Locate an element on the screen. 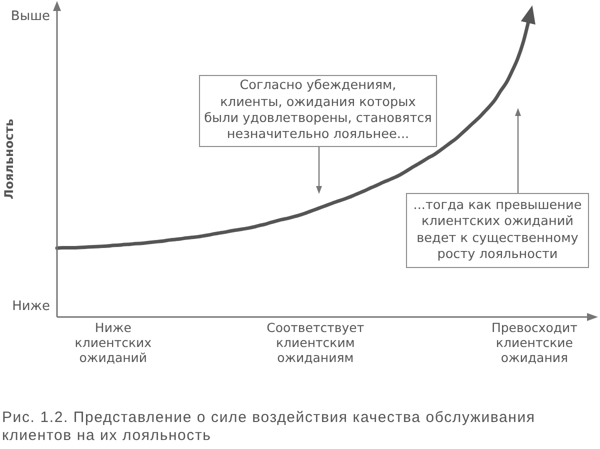  text: Рис. 1.2. Представление о силе воздействия качества обслуживания клиентов на их лояльность is located at coordinates (269, 427).